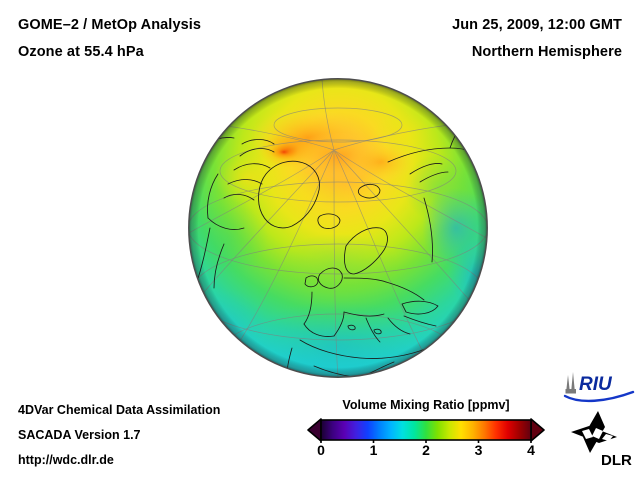 The height and width of the screenshot is (480, 640). I want to click on hemisphere-label: Northern Hemisphere, so click(546, 52).